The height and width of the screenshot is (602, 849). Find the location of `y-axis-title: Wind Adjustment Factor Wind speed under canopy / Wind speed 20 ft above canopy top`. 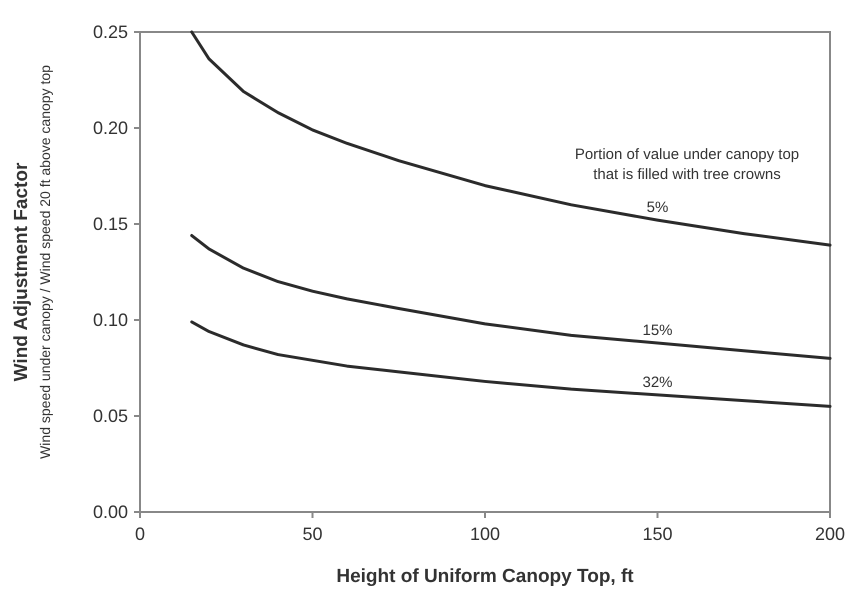

y-axis-title: Wind Adjustment Factor Wind speed under canopy / Wind speed 20 ft above canopy top is located at coordinates (32, 261).